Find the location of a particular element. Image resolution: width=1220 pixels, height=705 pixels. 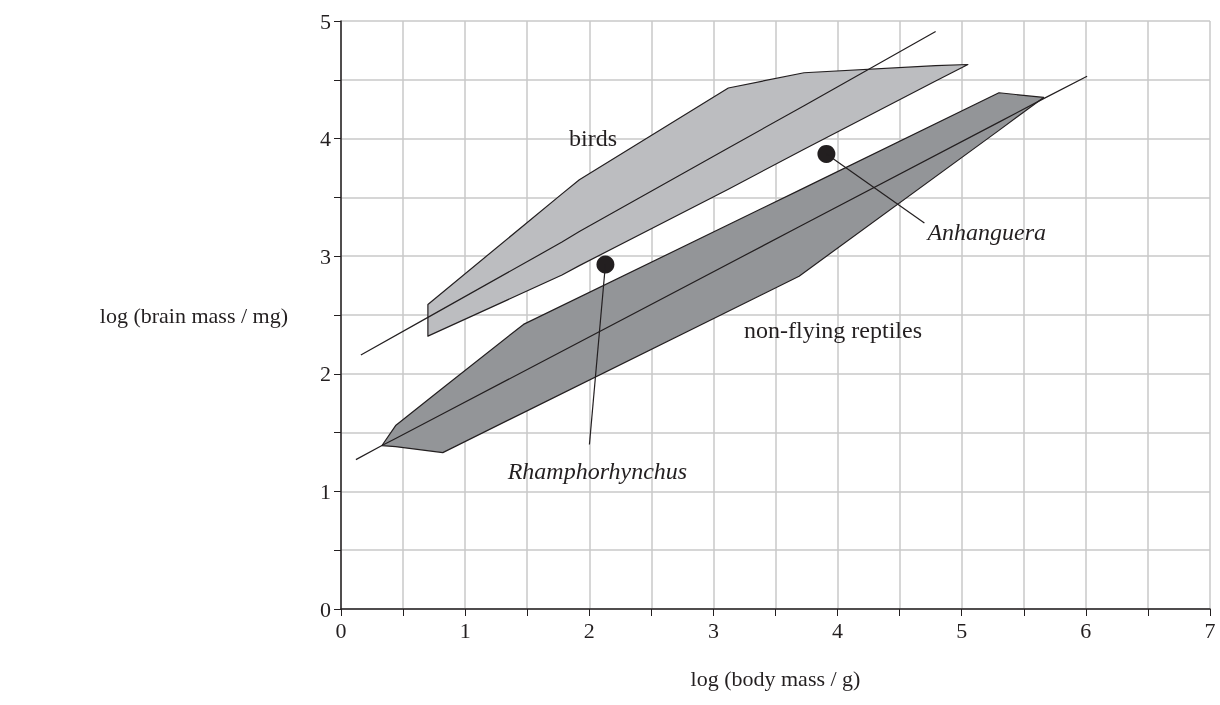

x-tick-label: 6 is located at coordinates (1086, 630).